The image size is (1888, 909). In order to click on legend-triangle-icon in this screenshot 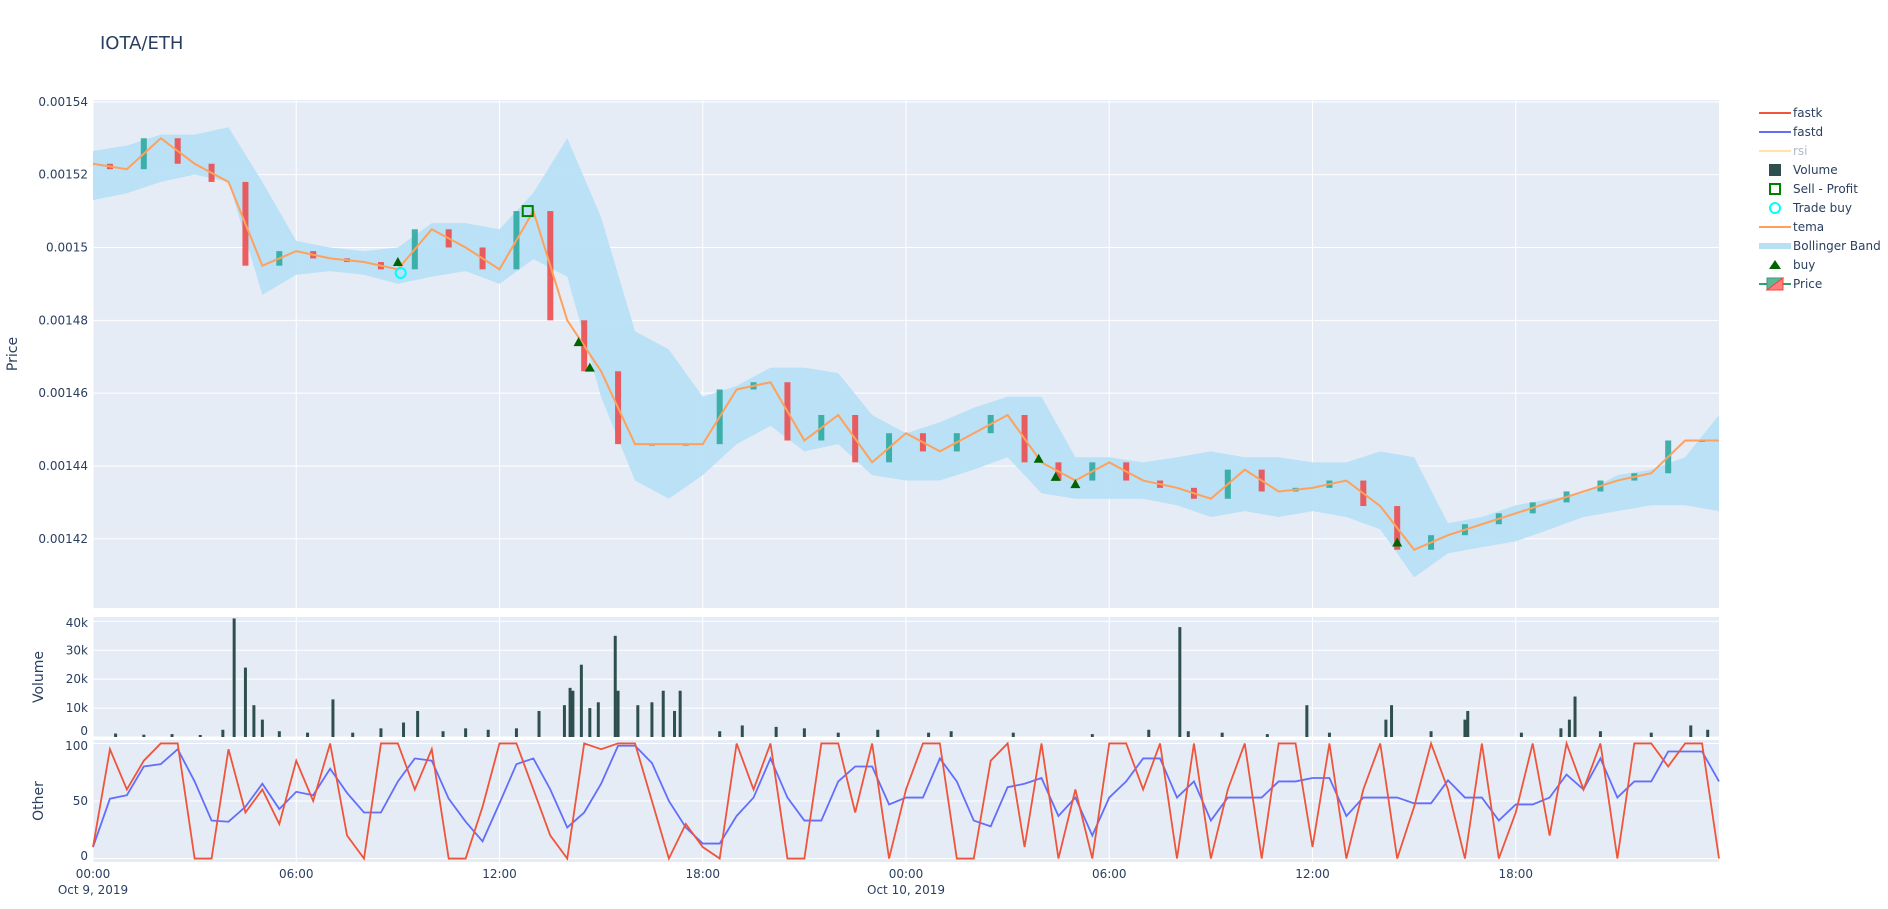, I will do `click(1775, 264)`.